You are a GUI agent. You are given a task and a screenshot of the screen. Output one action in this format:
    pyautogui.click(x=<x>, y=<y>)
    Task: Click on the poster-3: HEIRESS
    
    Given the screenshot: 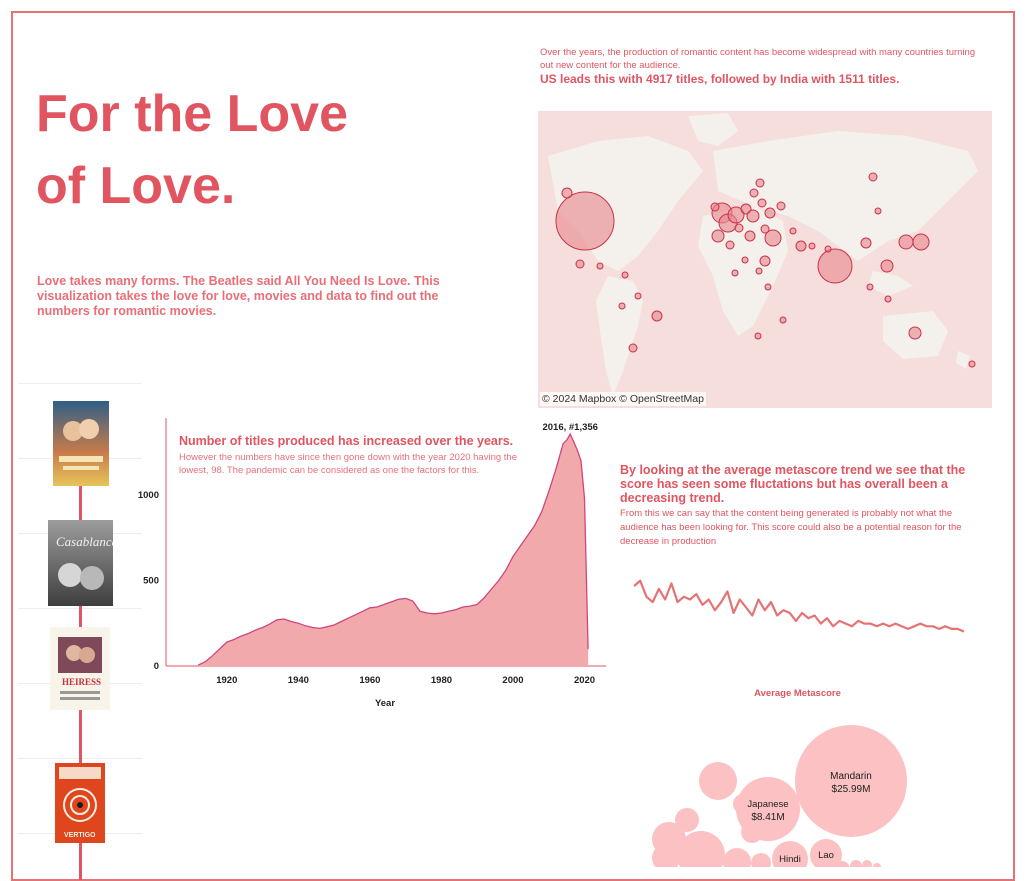 What is the action you would take?
    pyautogui.click(x=80, y=668)
    